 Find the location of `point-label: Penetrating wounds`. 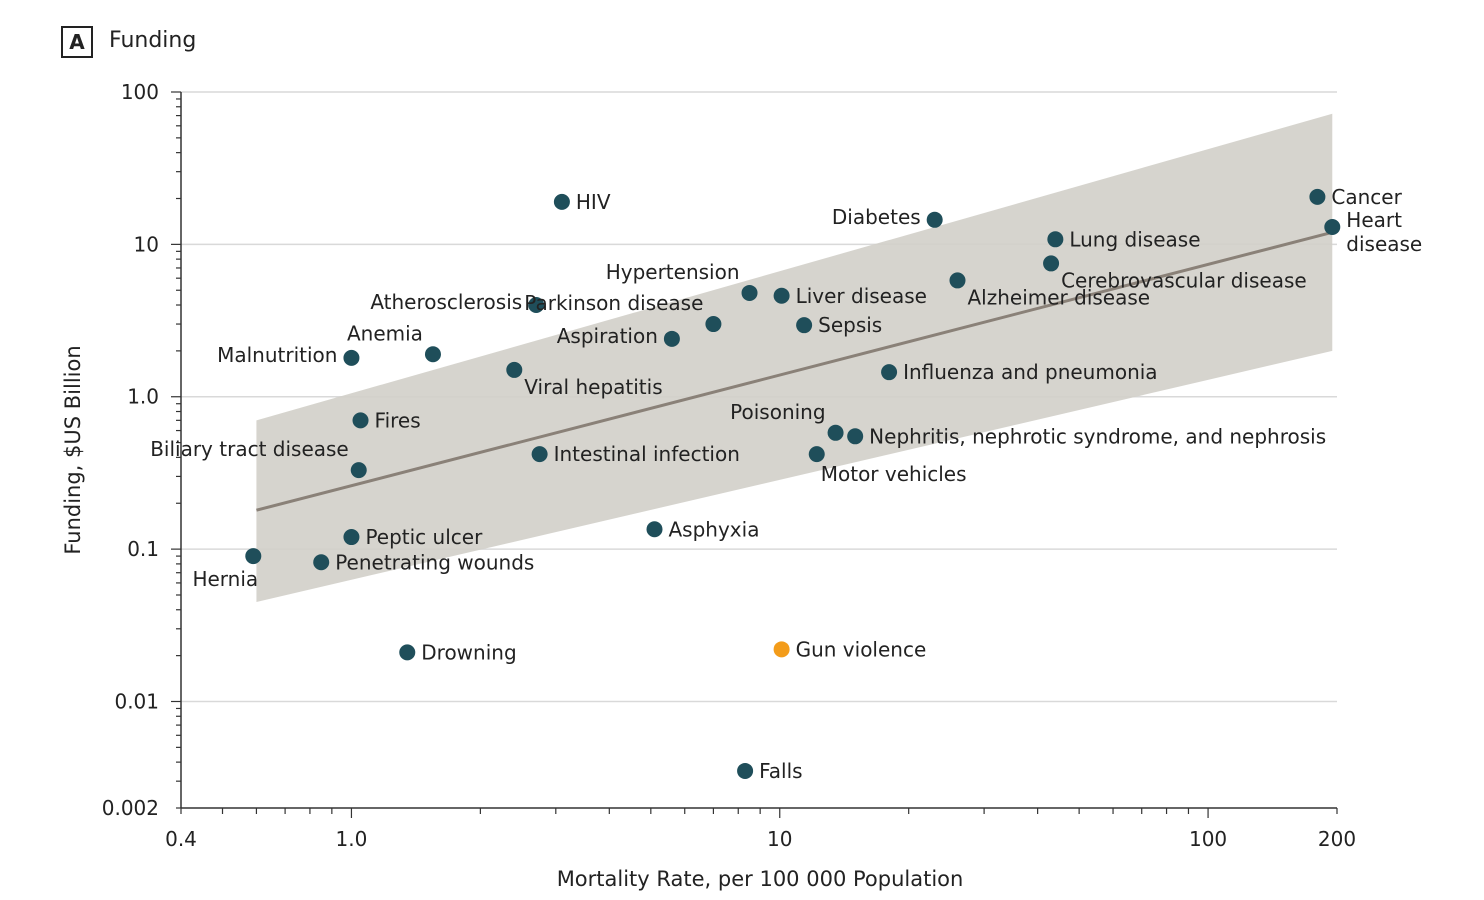

point-label: Penetrating wounds is located at coordinates (434, 562).